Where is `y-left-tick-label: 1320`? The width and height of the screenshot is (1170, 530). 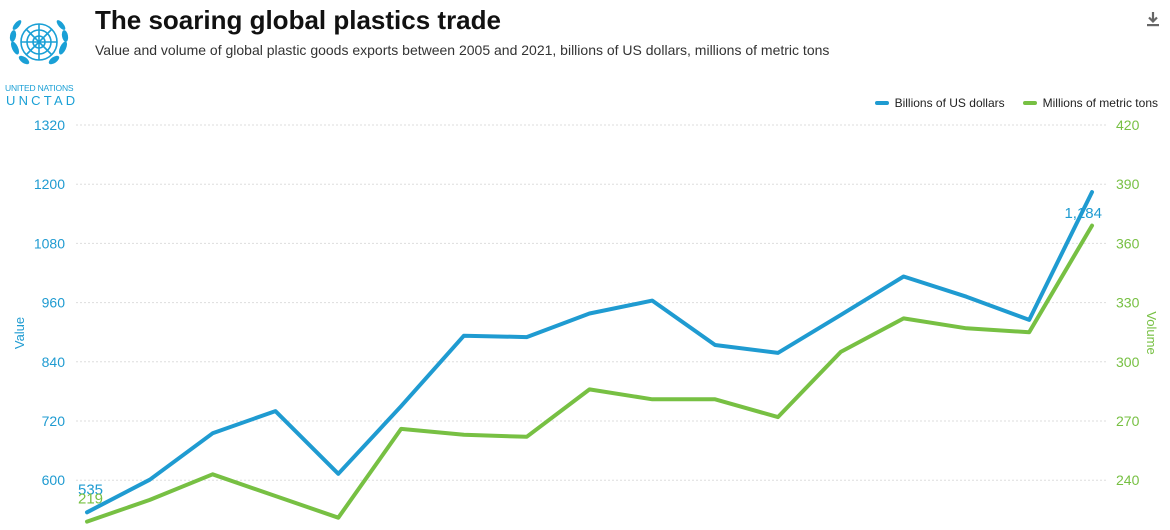
y-left-tick-label: 1320 is located at coordinates (49, 125).